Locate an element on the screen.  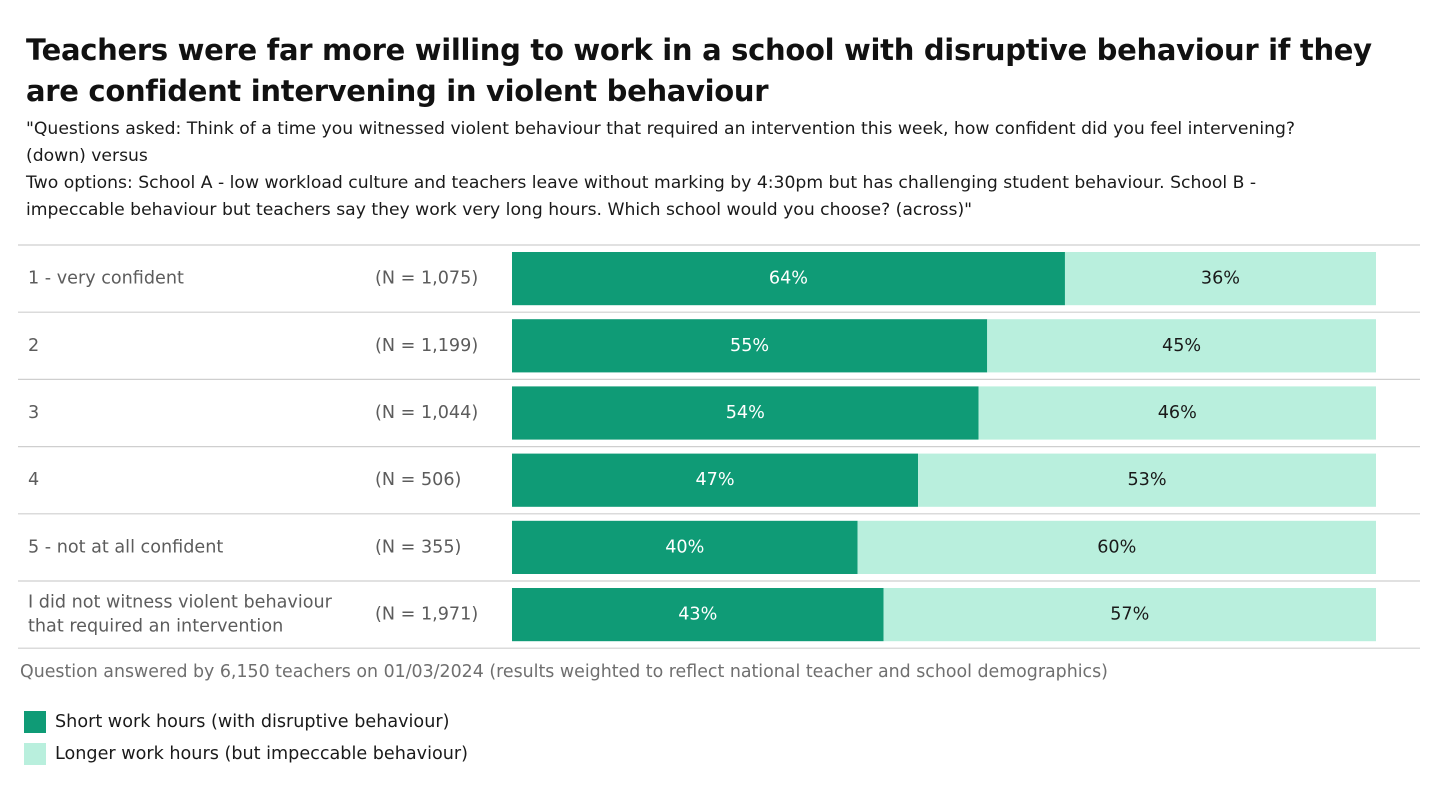
bar-value-label: 46% is located at coordinates (1177, 413).